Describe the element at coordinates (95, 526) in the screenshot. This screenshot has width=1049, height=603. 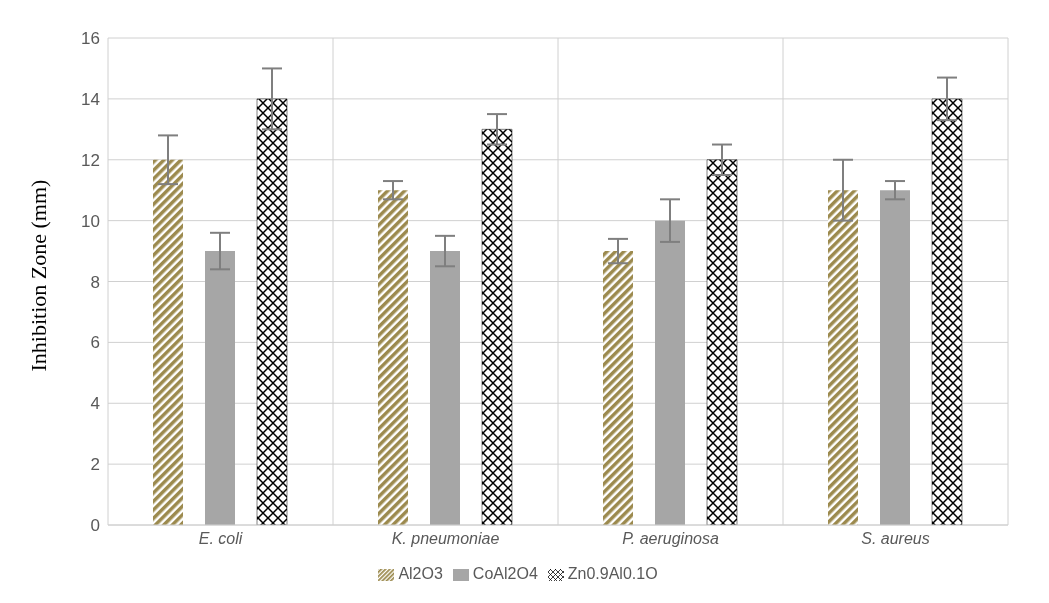
I see `y-tick-label: 0` at that location.